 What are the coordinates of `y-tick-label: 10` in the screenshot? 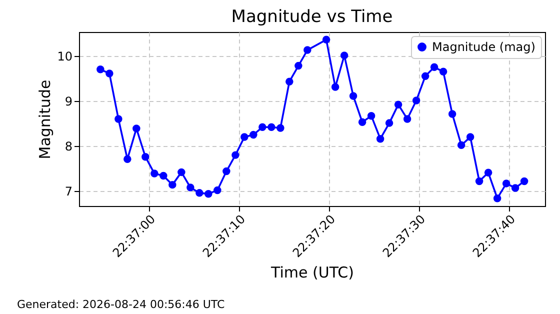 It's located at (64, 56).